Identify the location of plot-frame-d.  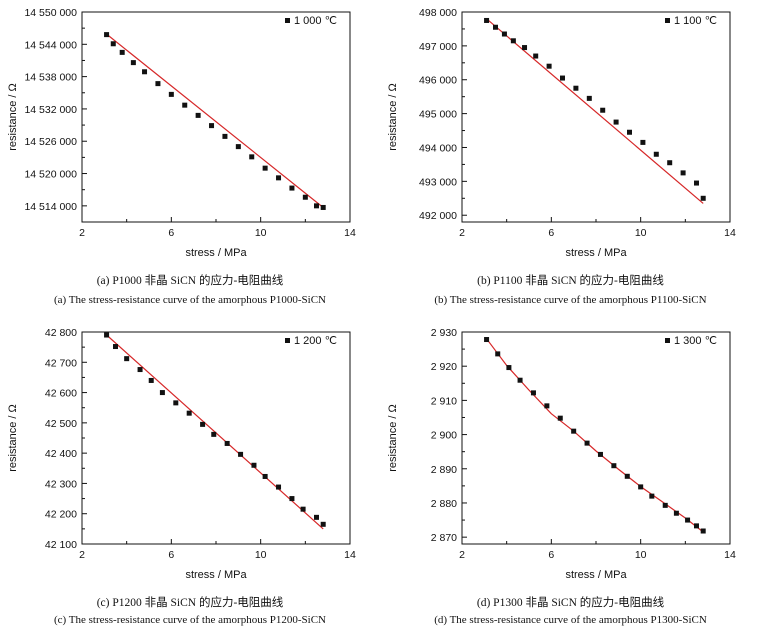
(596, 438).